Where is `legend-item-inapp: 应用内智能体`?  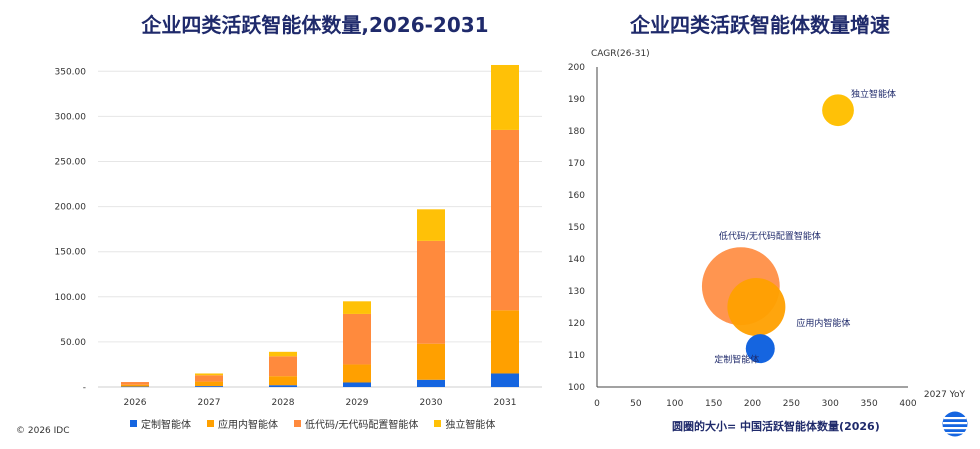
legend-item-inapp: 应用内智能体 is located at coordinates (242, 423).